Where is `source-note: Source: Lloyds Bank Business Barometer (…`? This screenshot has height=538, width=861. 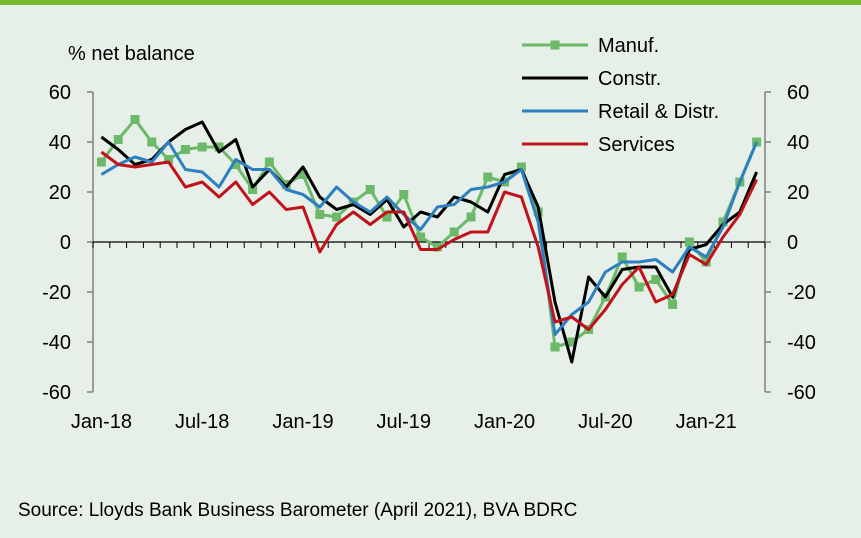 source-note: Source: Lloyds Bank Business Barometer (… is located at coordinates (298, 510).